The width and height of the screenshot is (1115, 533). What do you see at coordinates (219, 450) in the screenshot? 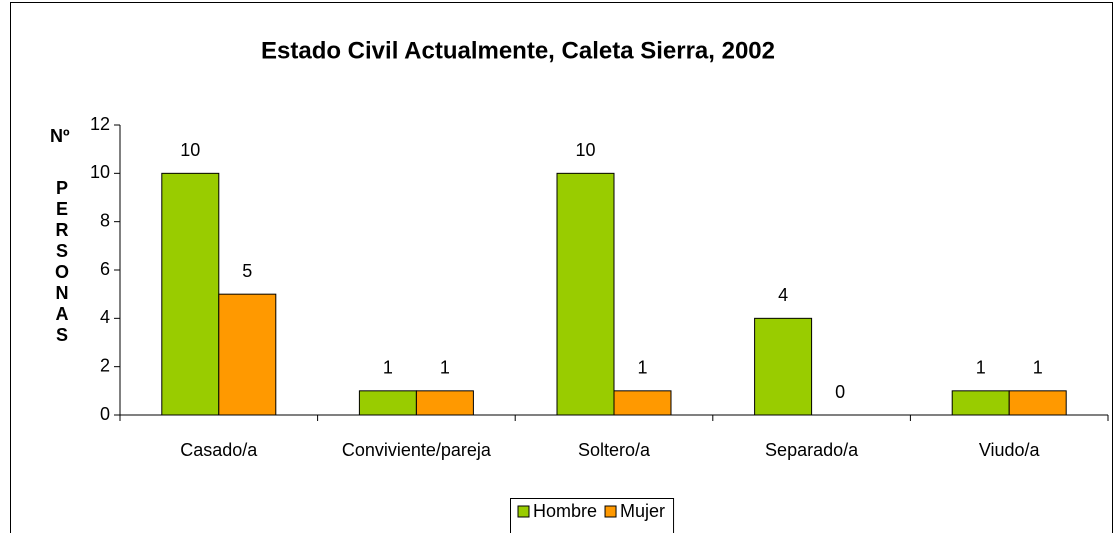
I see `x-tick-label: Casado/a` at bounding box center [219, 450].